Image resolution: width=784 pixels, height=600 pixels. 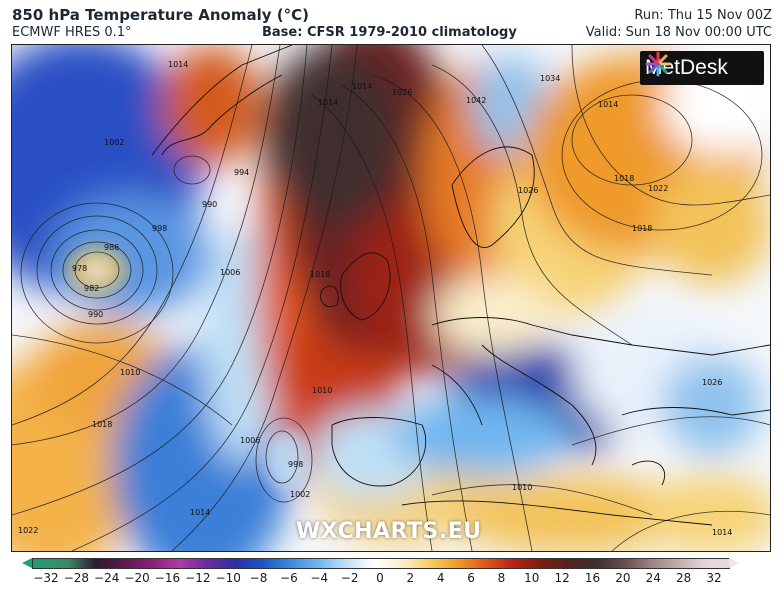 What do you see at coordinates (683, 578) in the screenshot?
I see `colorbar-tick-label: 28` at bounding box center [683, 578].